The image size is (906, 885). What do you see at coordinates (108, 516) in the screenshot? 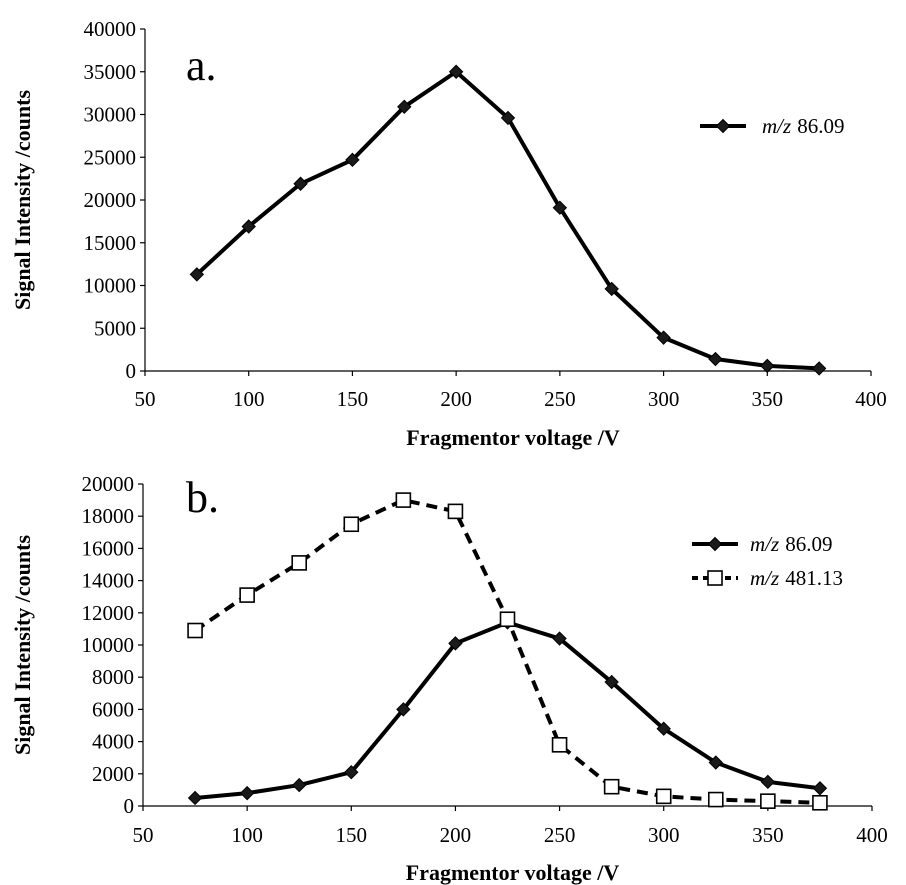
I see `y-tick-label: 18000` at bounding box center [108, 516].